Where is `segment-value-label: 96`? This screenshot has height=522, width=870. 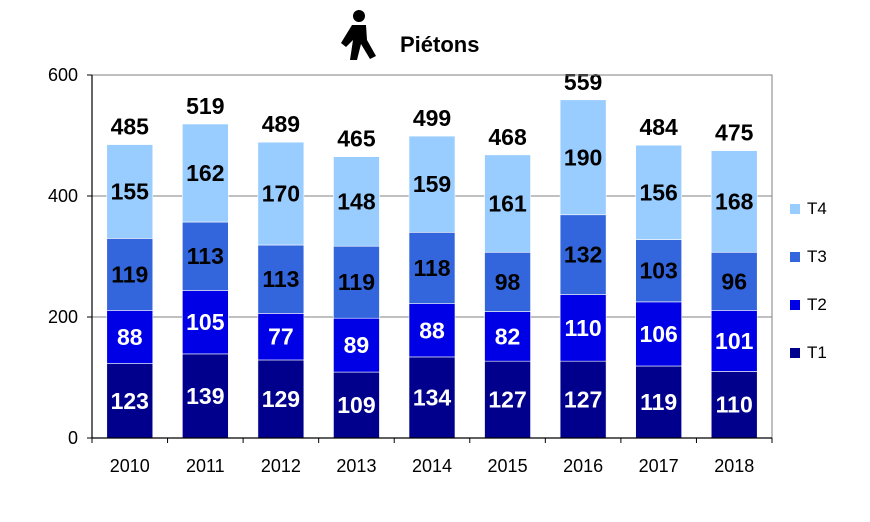 segment-value-label: 96 is located at coordinates (734, 281).